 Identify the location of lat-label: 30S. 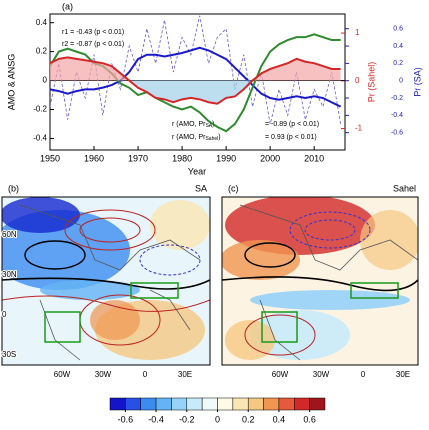
(9, 354).